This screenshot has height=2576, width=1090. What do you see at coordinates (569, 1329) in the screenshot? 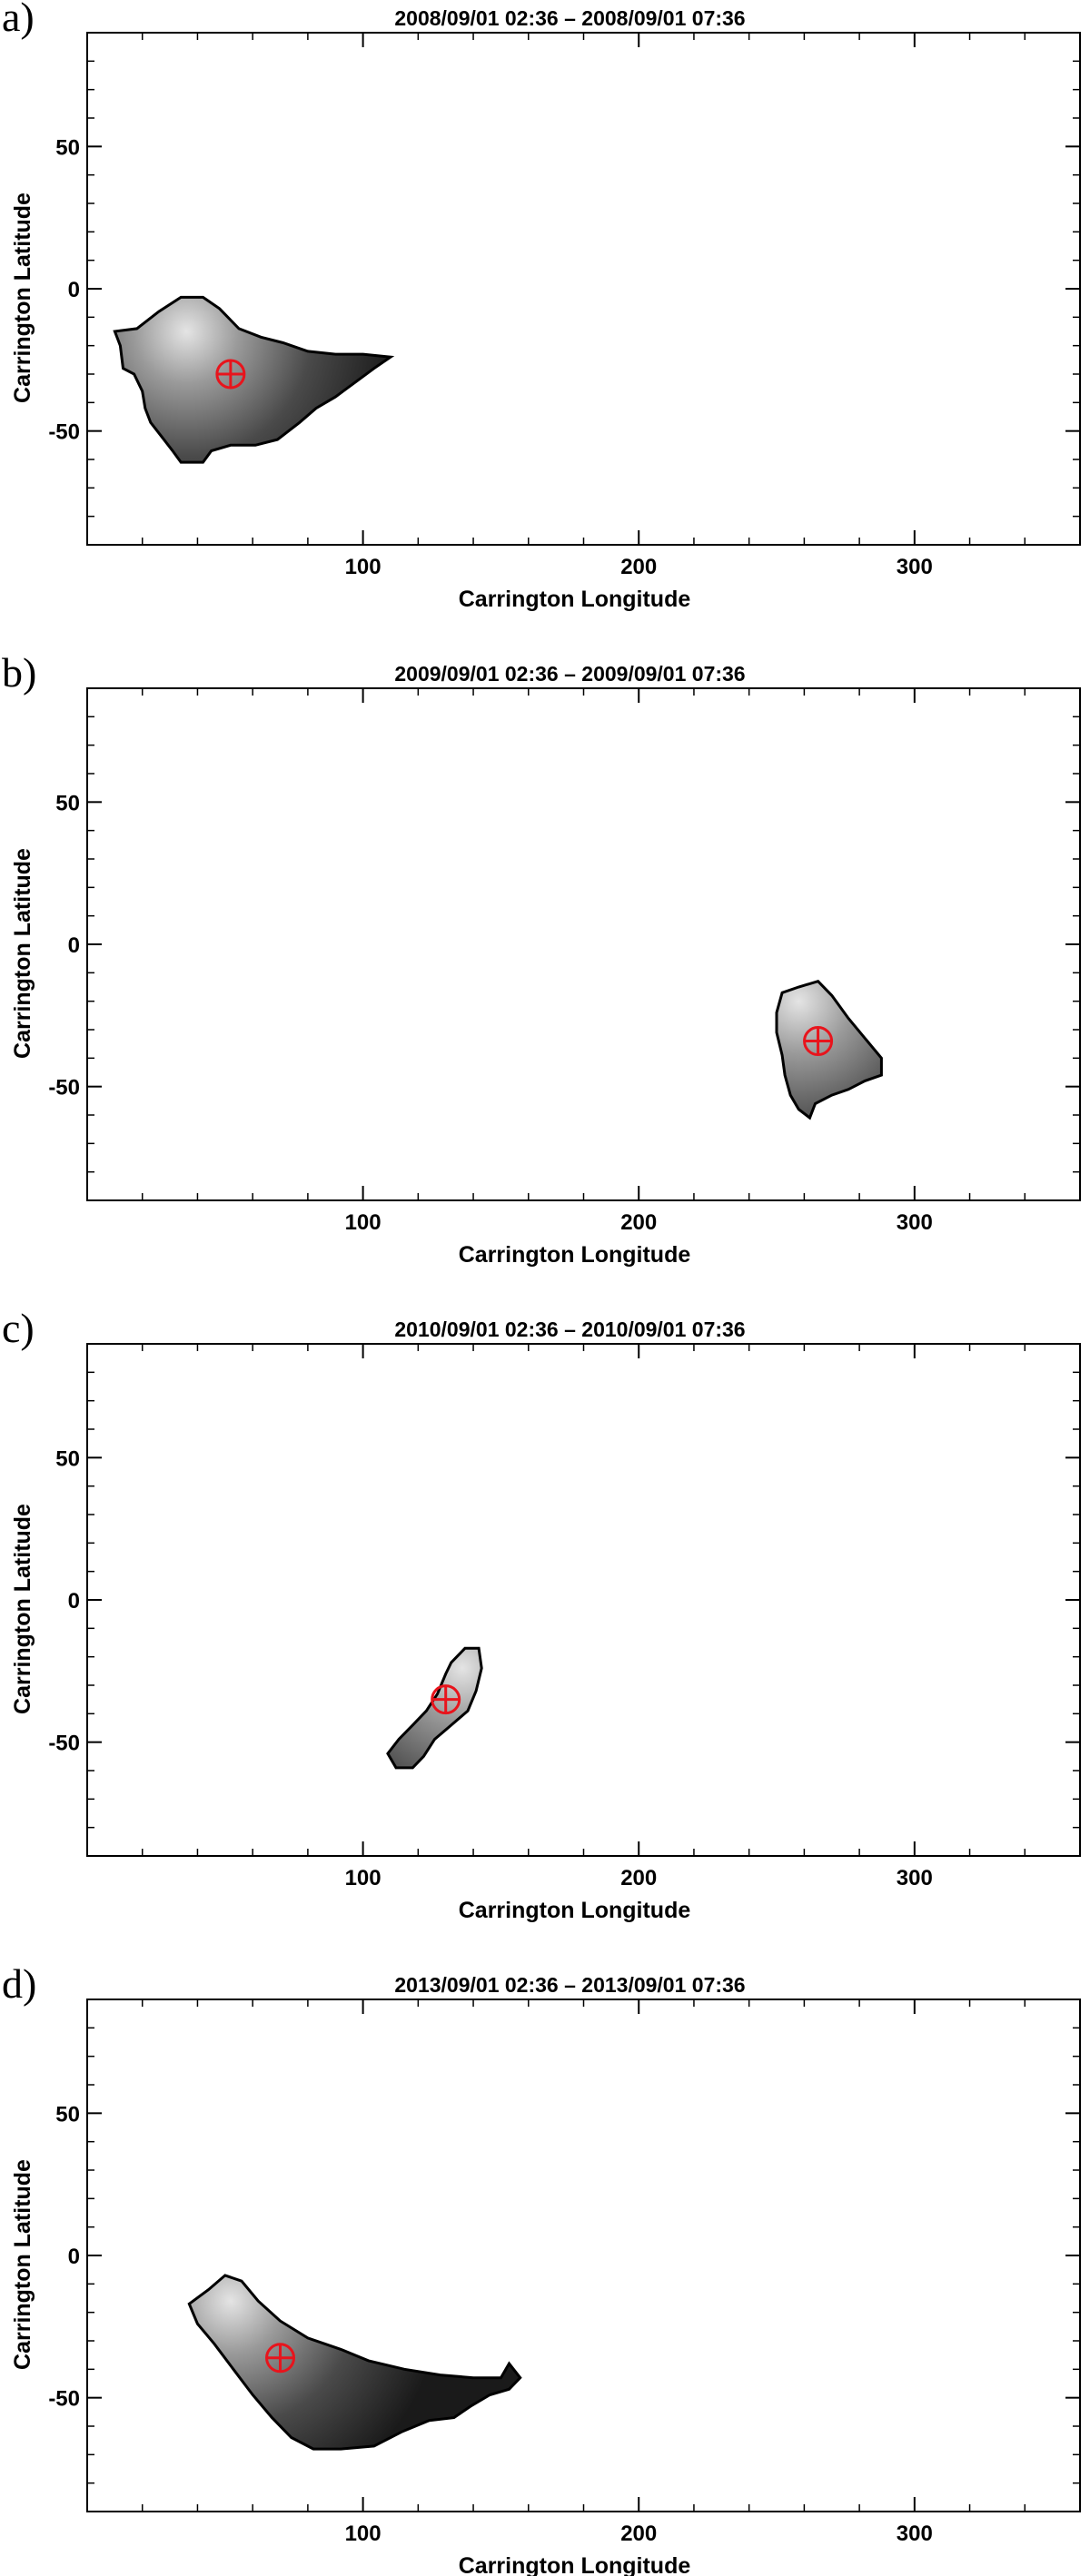
I see `chart-title: 2010/09/01 02:36 – 2010/09/01 07:36` at bounding box center [569, 1329].